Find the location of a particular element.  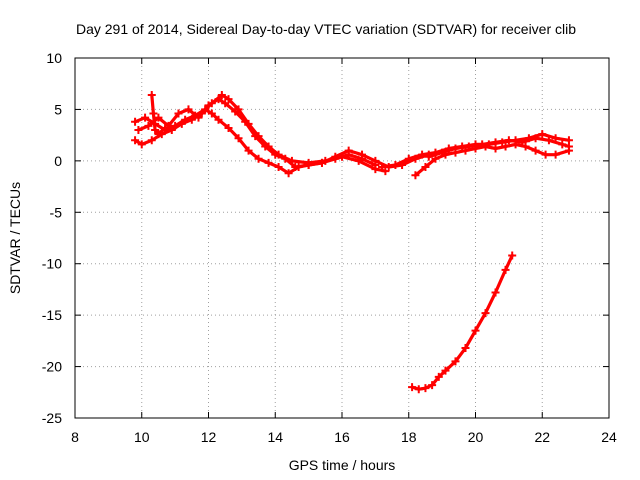

x-tick-label: 22 is located at coordinates (542, 437).